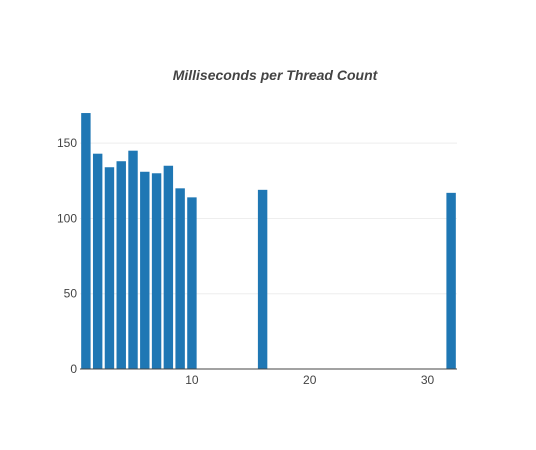  I want to click on y-tick-label: 150, so click(67, 143).